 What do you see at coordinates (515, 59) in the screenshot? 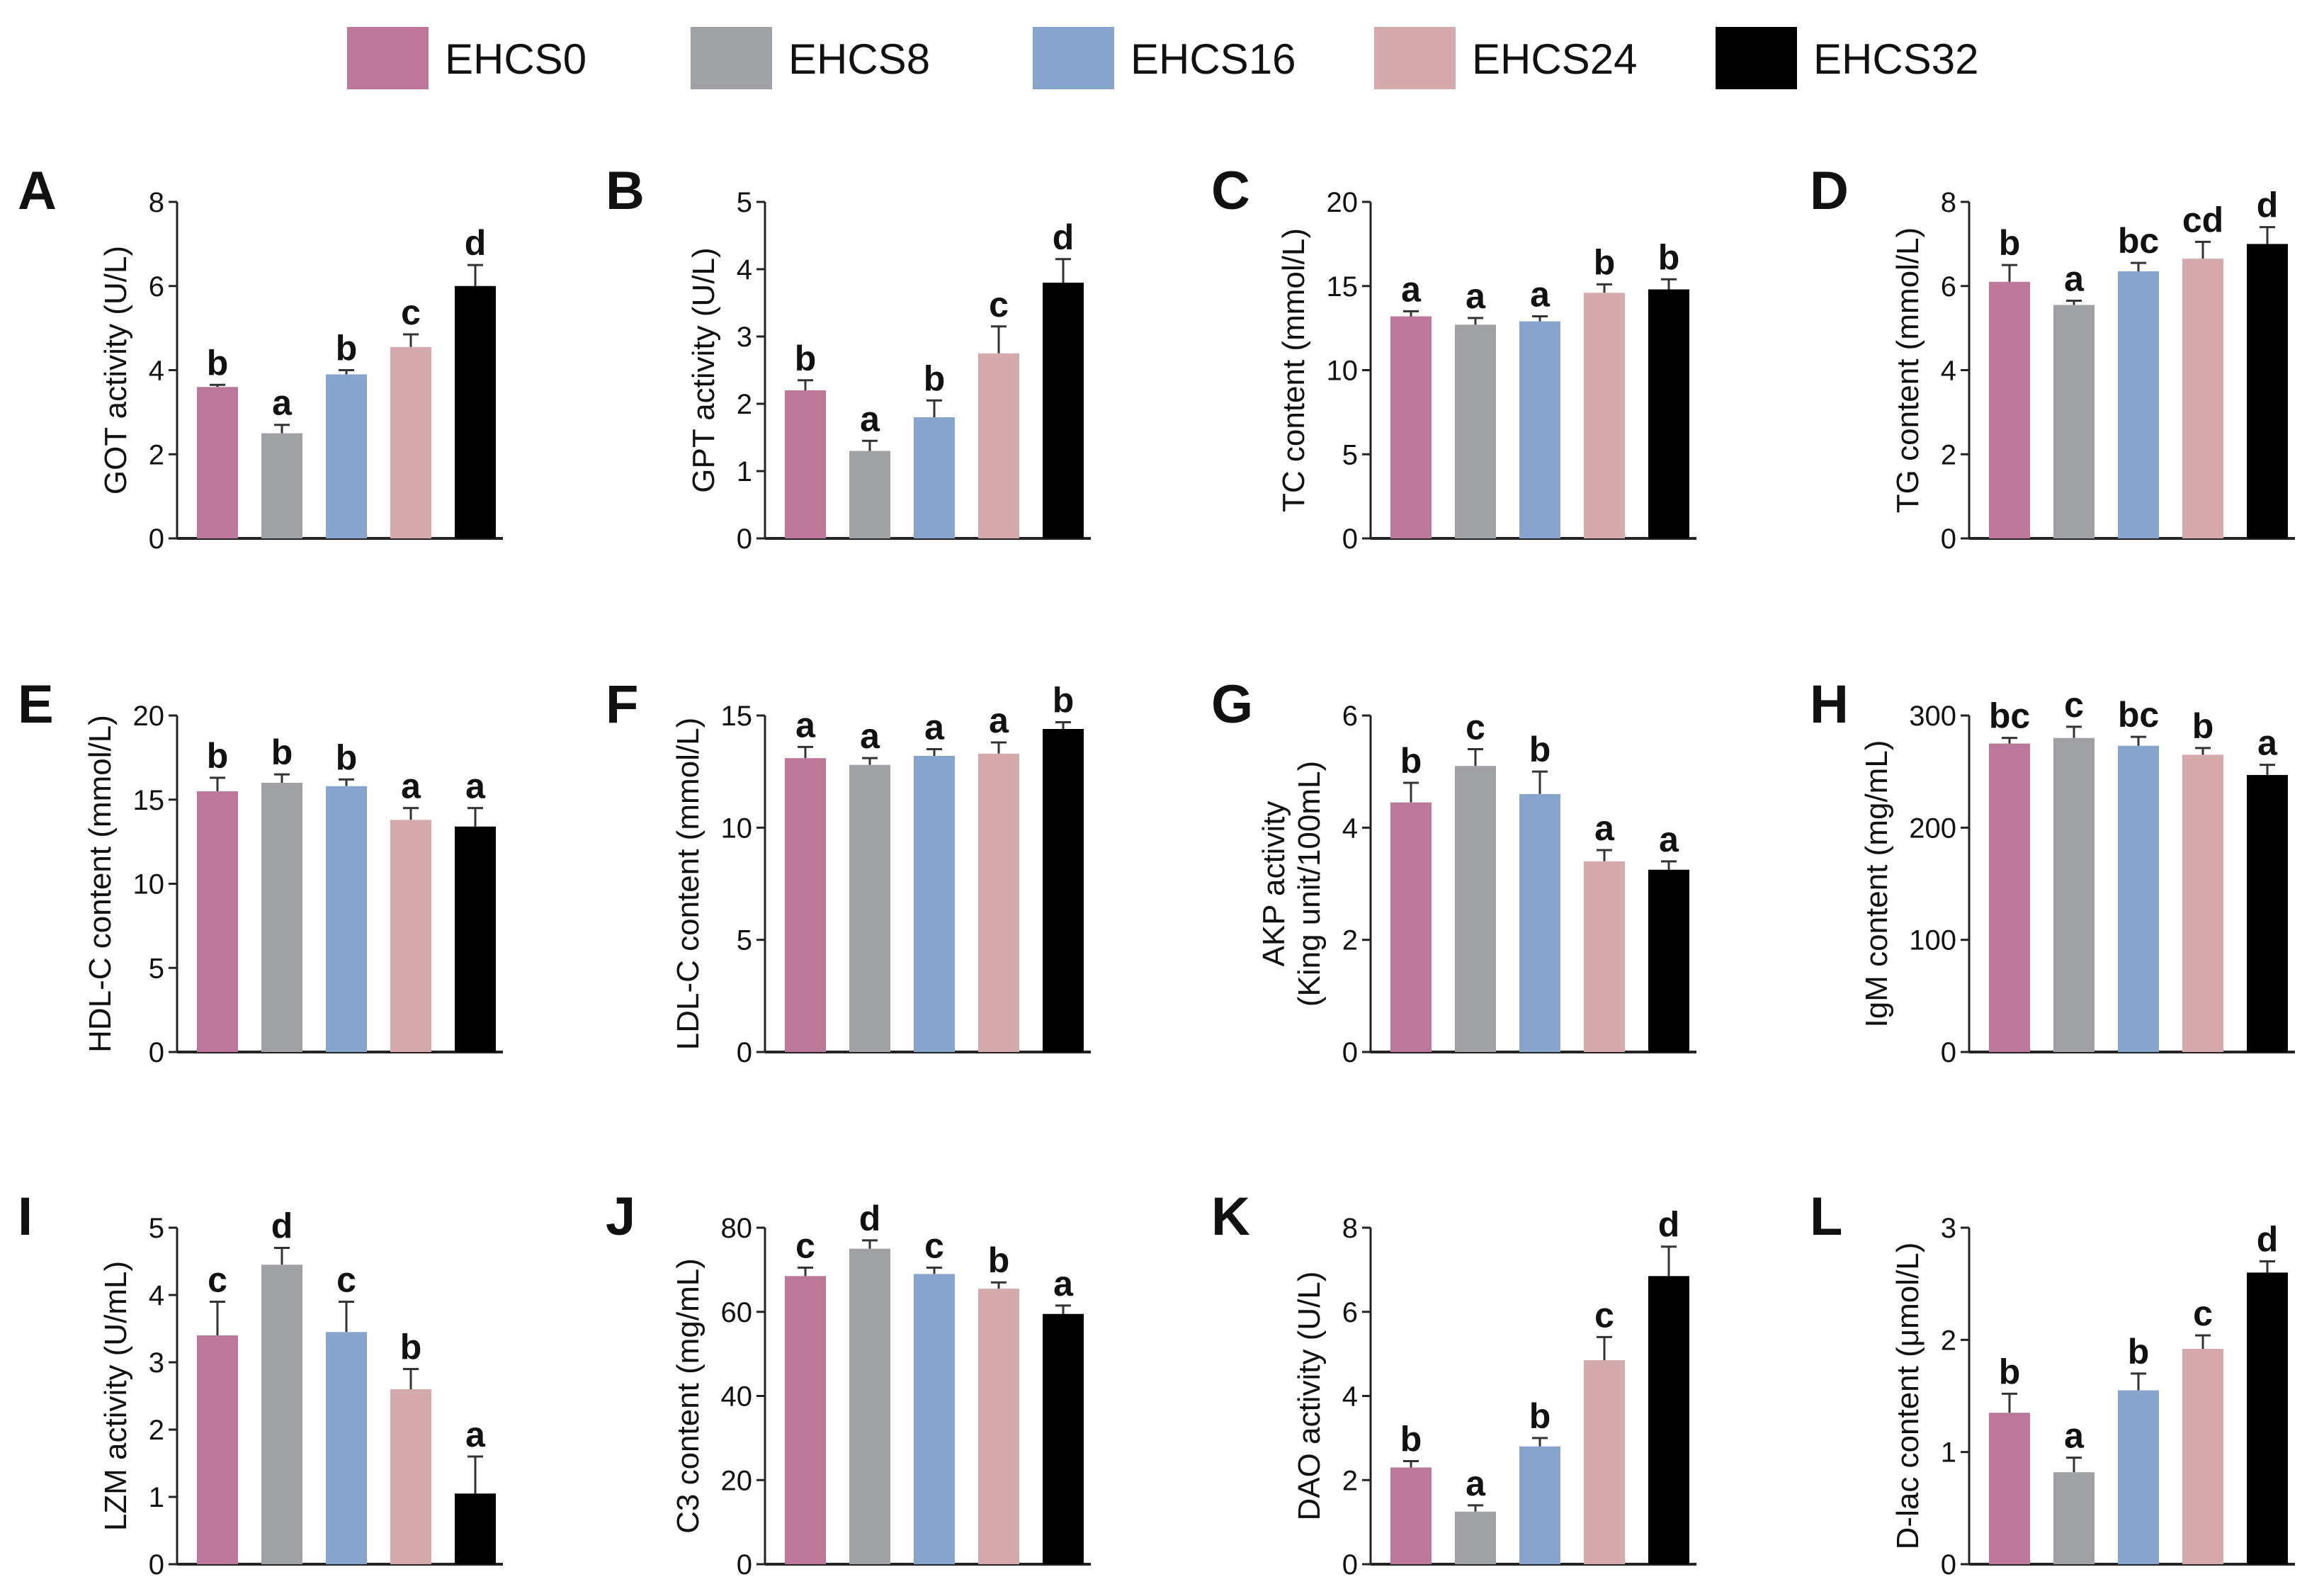
I see `legend-label: EHCS0` at bounding box center [515, 59].